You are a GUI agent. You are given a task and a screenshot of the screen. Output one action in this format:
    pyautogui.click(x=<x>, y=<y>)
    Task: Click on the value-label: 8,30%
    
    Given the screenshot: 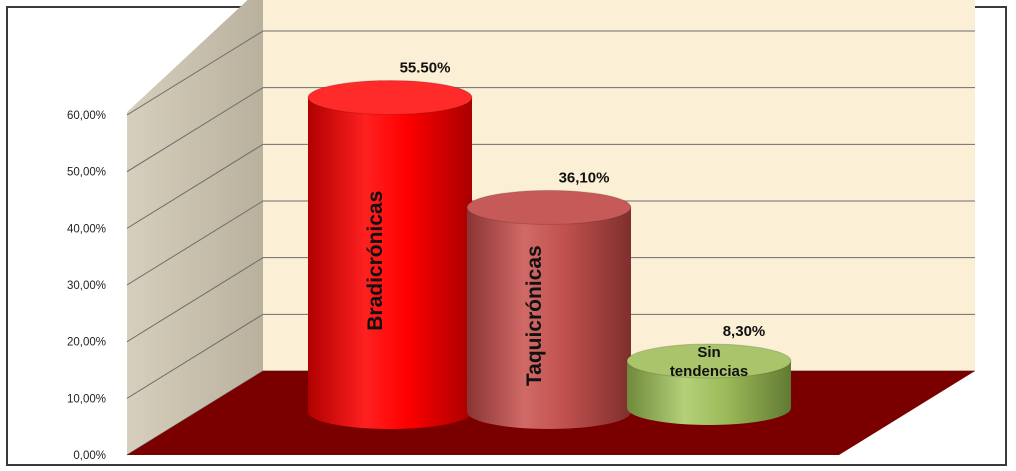 What is the action you would take?
    pyautogui.click(x=744, y=331)
    